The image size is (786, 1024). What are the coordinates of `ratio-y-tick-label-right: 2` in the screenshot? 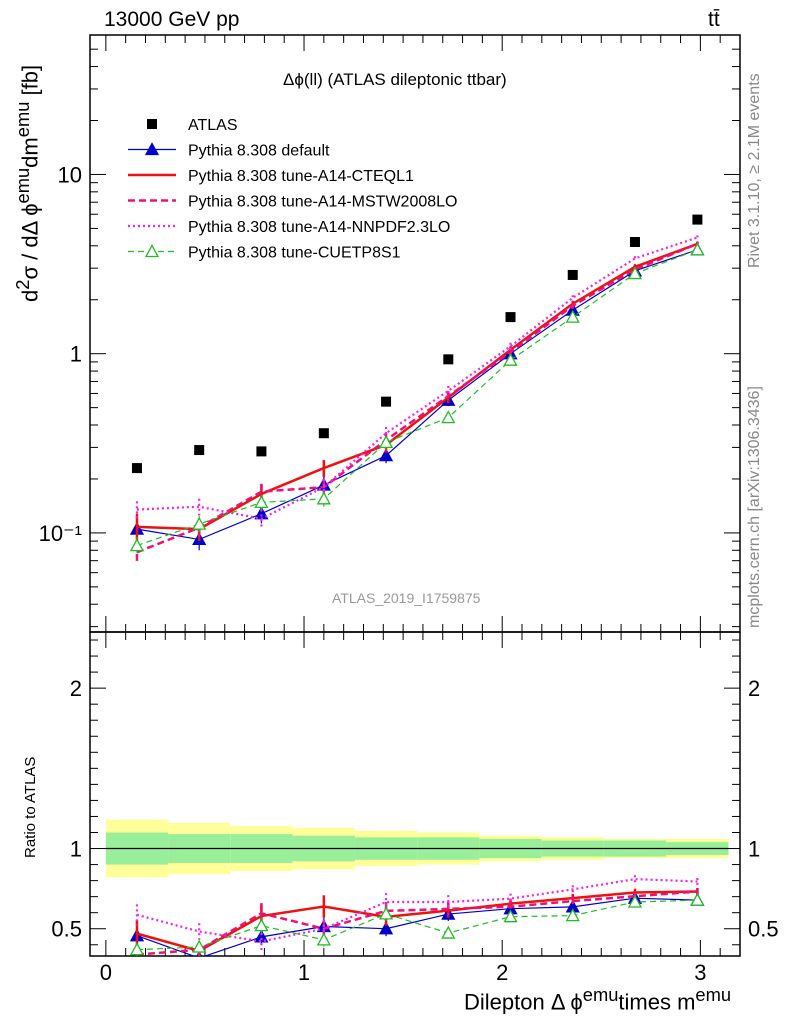 It's located at (754, 688).